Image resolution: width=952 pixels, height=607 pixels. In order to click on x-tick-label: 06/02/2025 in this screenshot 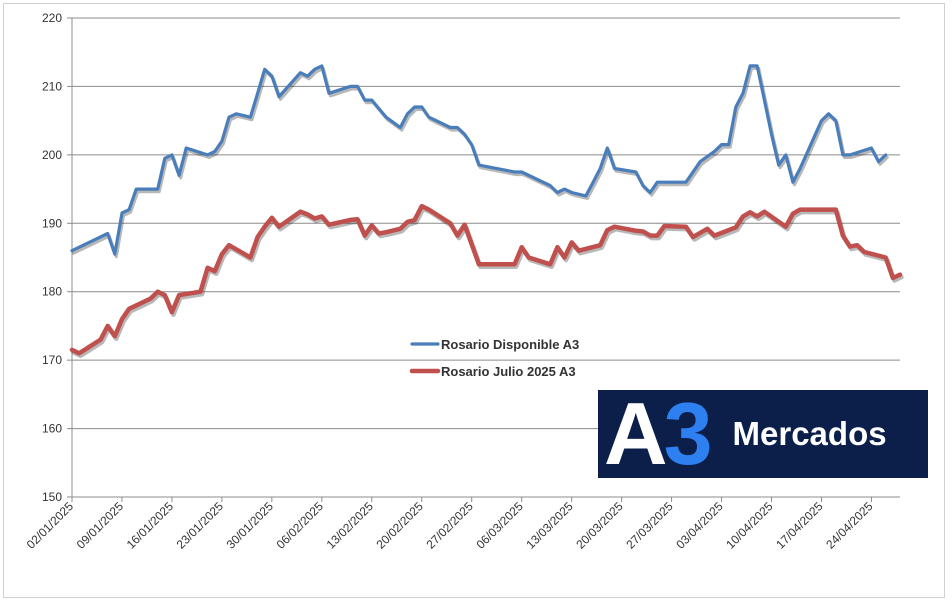, I will do `click(300, 525)`.